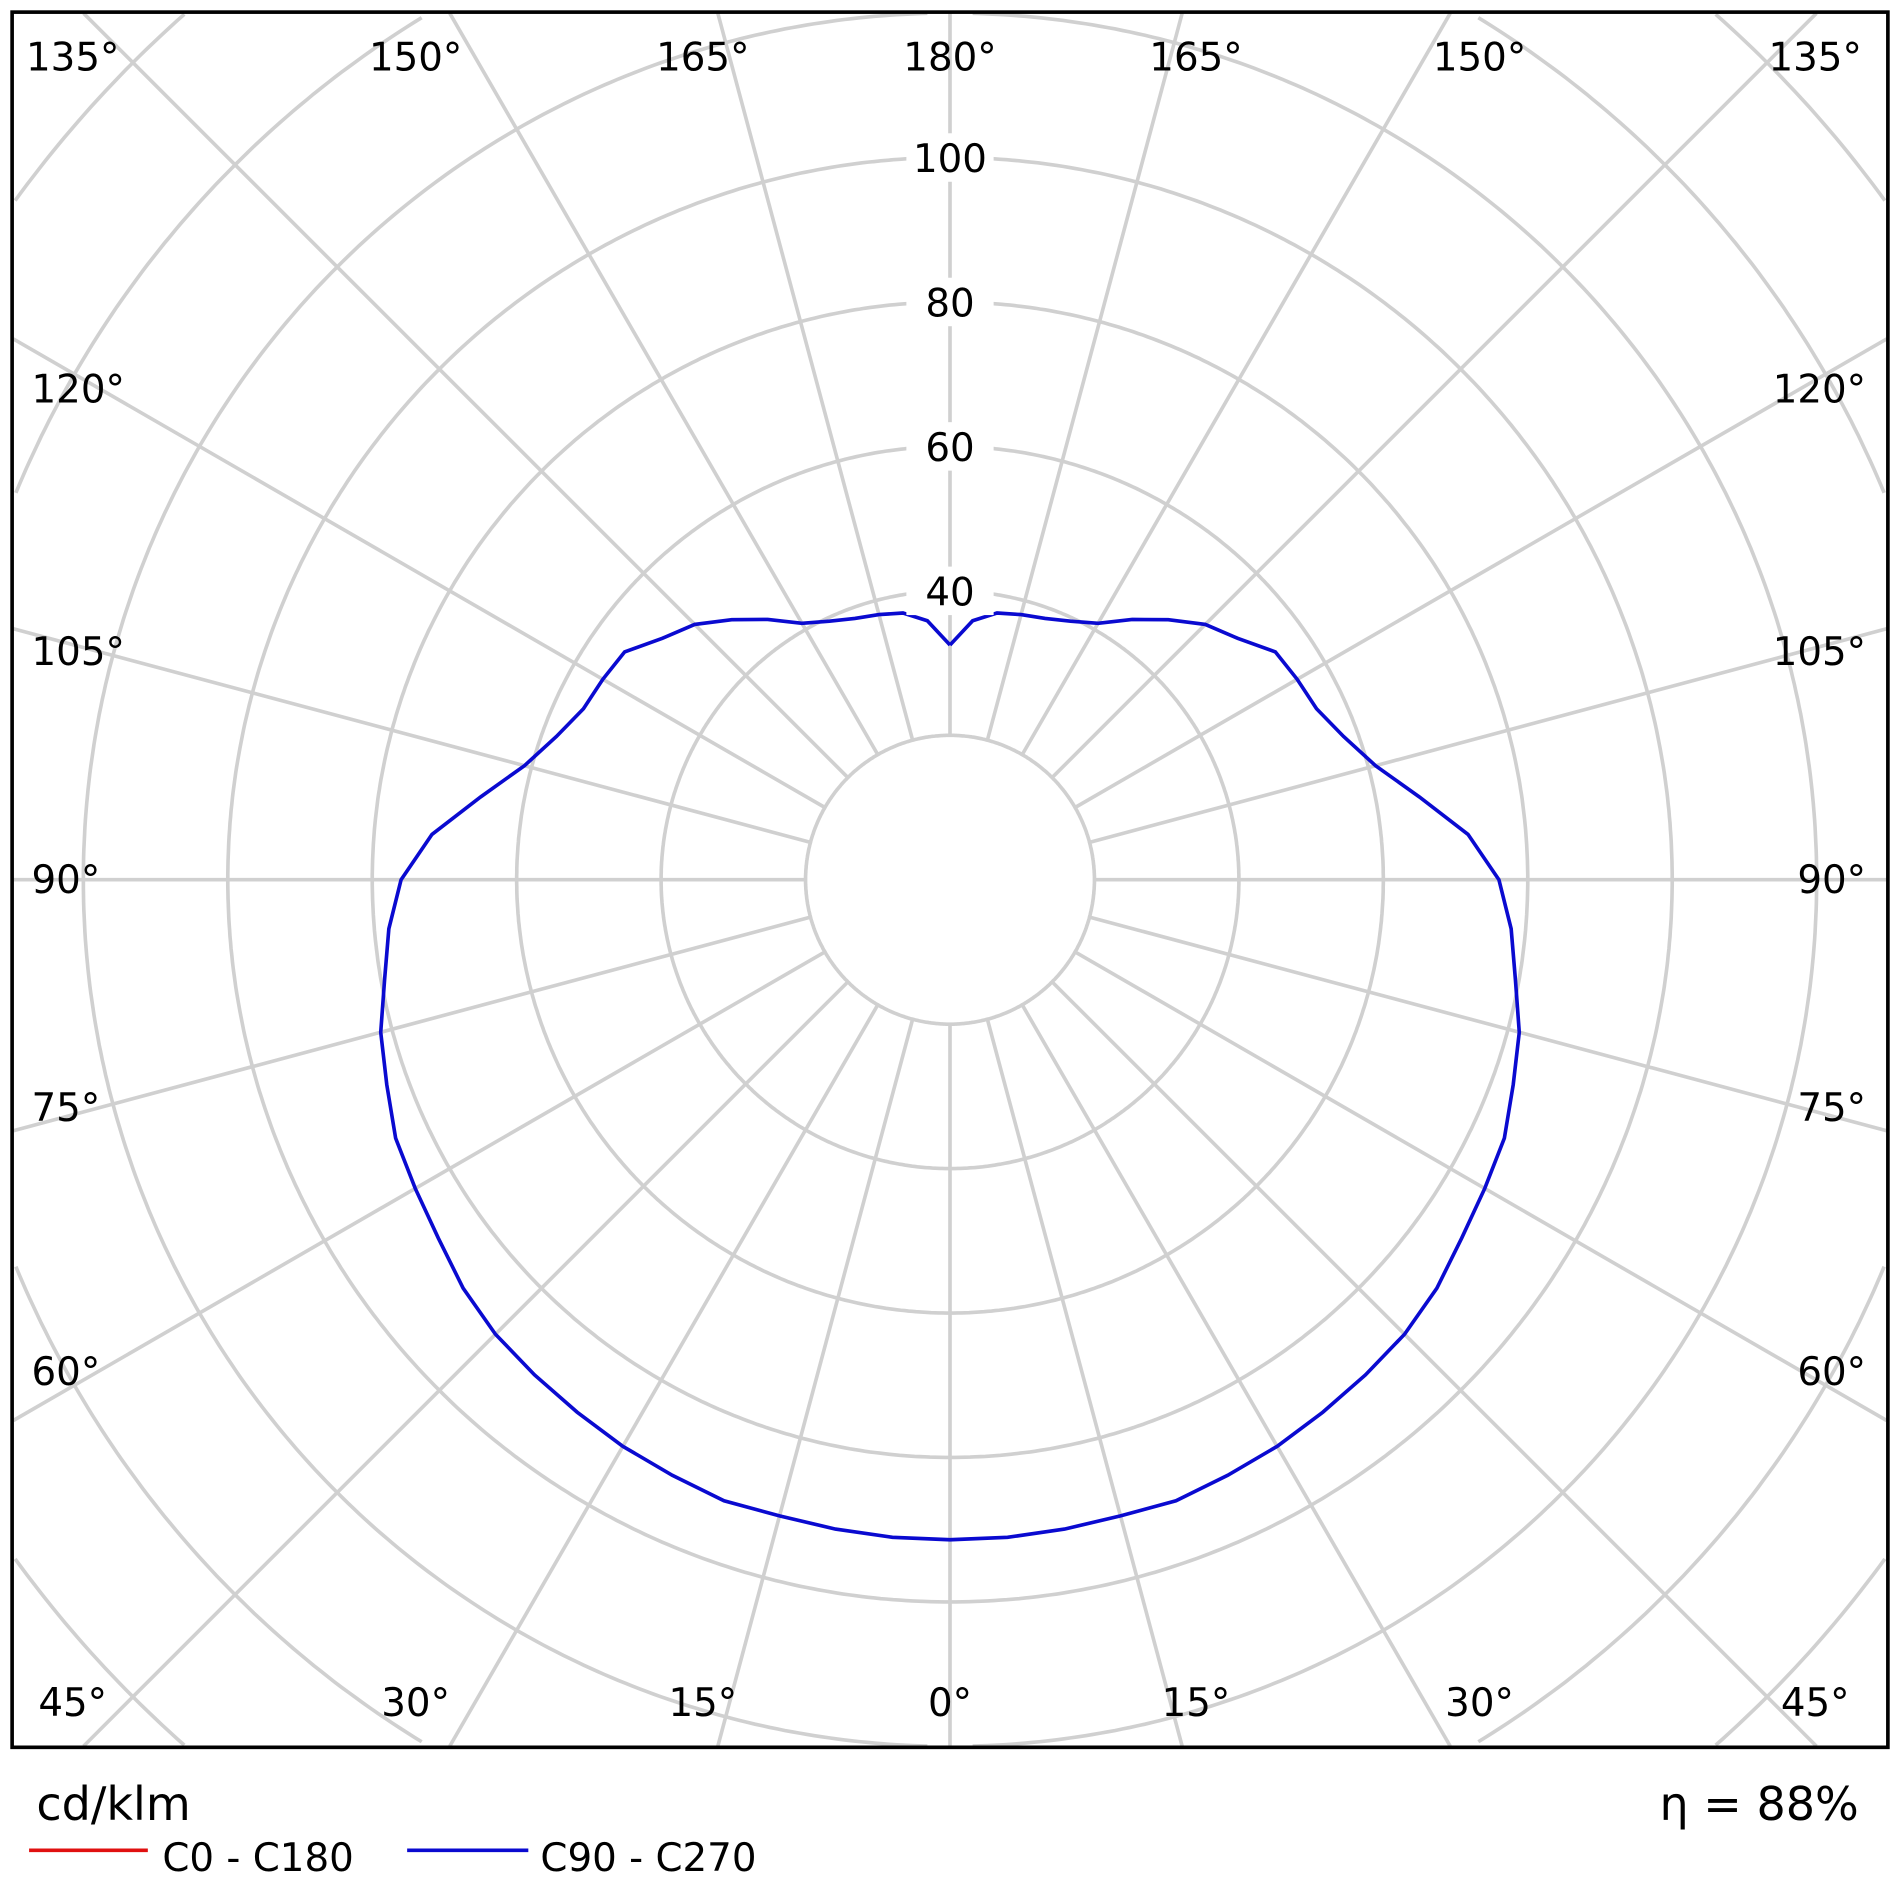 This screenshot has width=1900, height=1900. Describe the element at coordinates (949, 448) in the screenshot. I see `radial-tick-label: 60` at that location.